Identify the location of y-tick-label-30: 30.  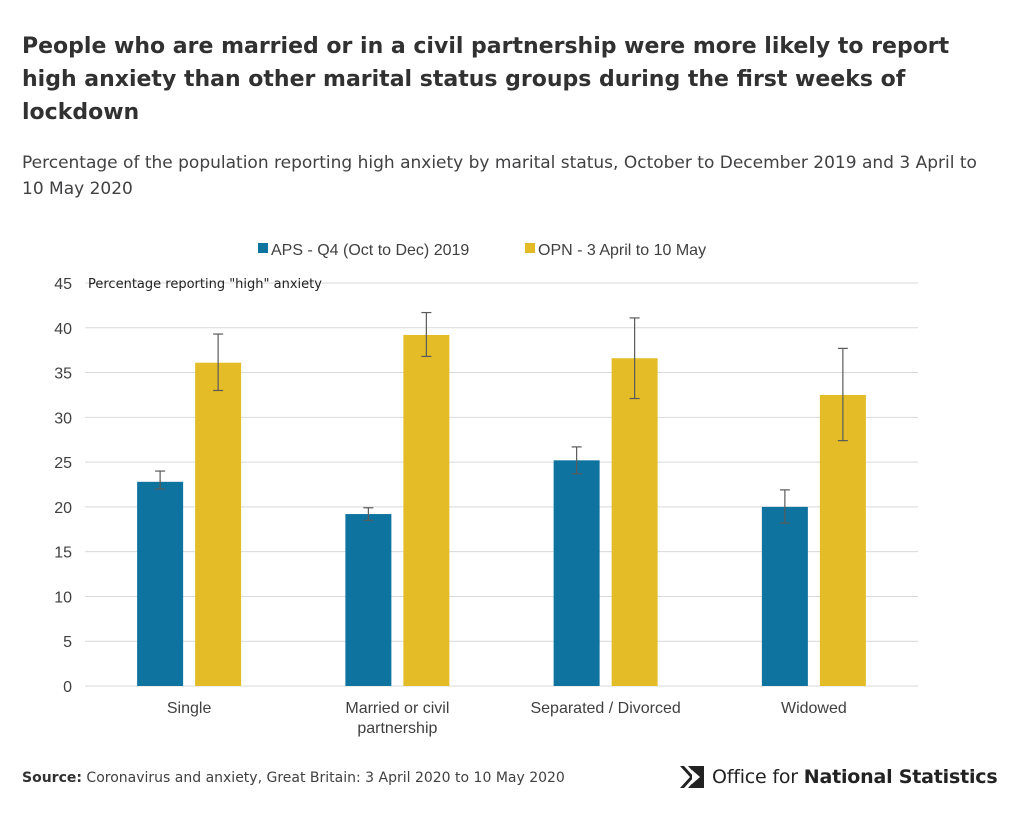
(63, 418).